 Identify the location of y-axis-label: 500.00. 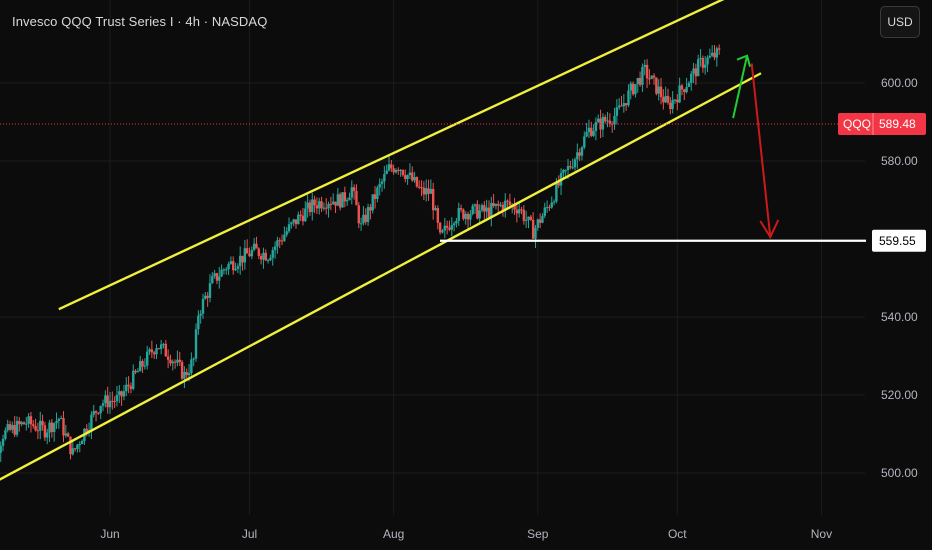
(899, 473).